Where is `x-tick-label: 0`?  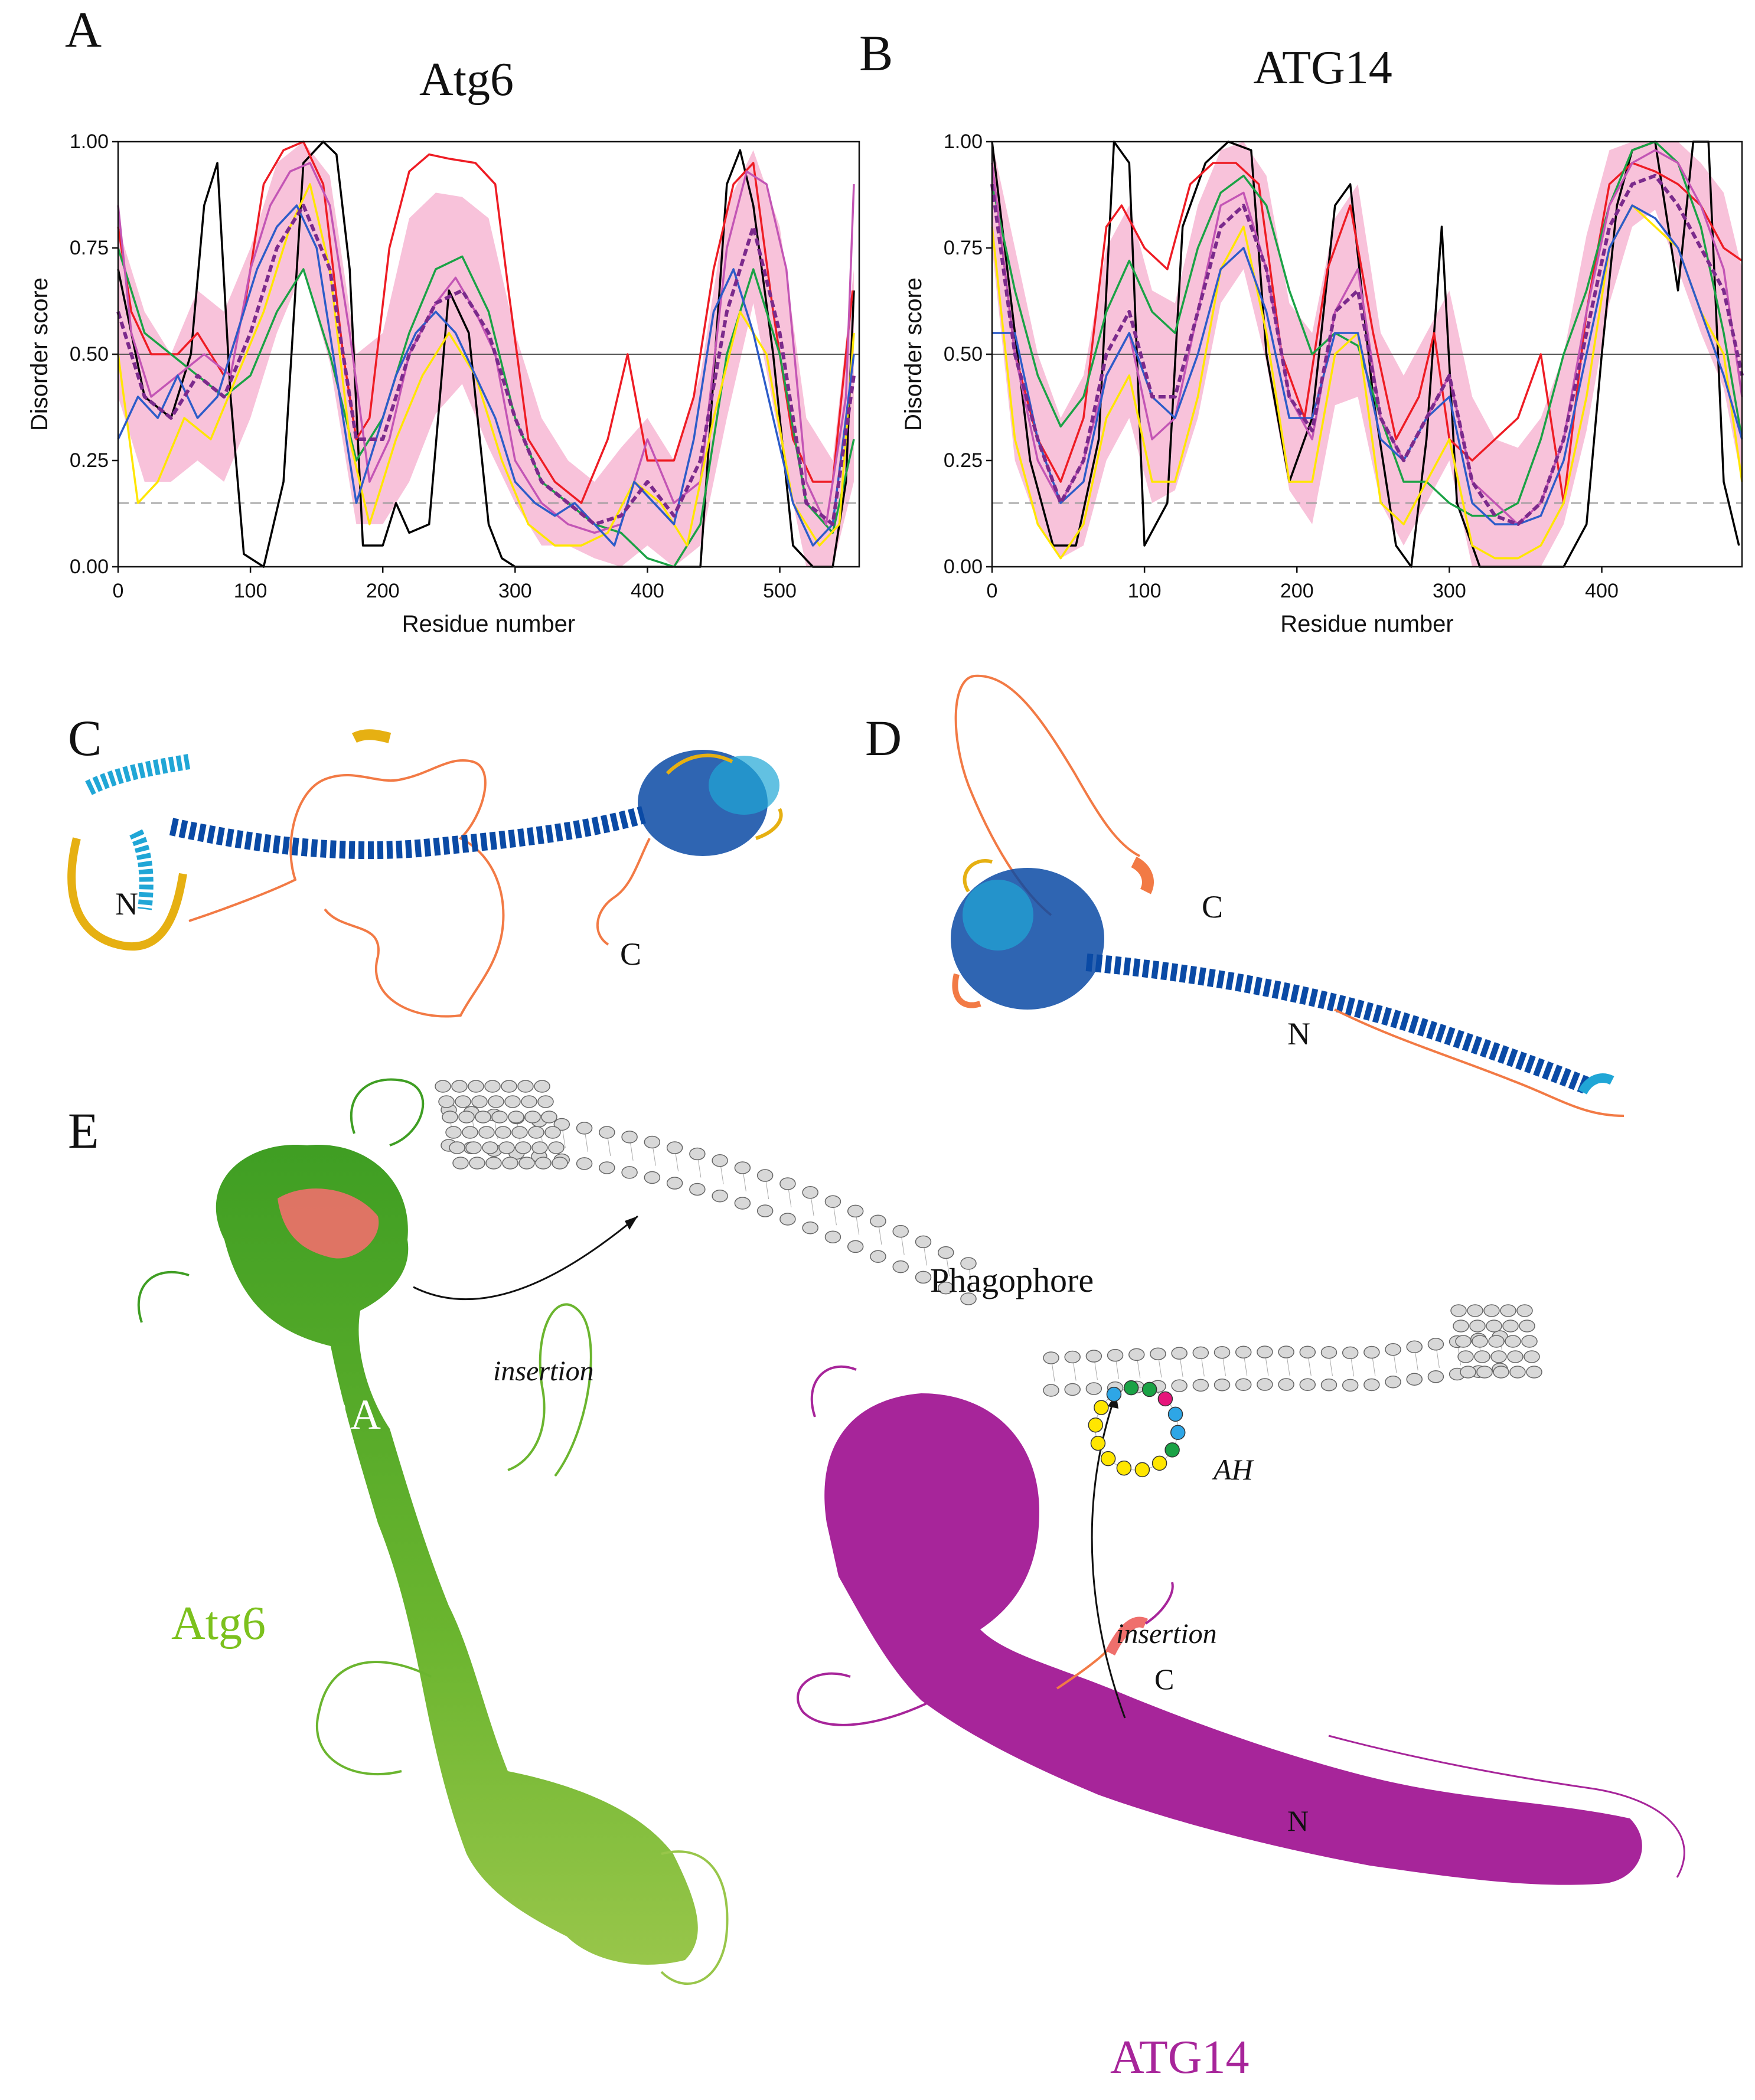 x-tick-label: 0 is located at coordinates (993, 591).